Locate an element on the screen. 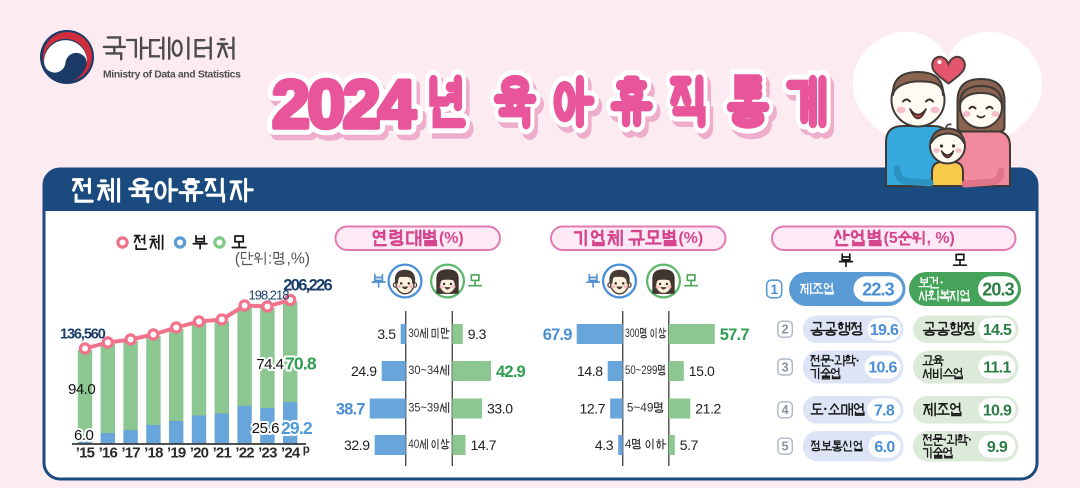  svg-text: 19.6 is located at coordinates (884, 330).